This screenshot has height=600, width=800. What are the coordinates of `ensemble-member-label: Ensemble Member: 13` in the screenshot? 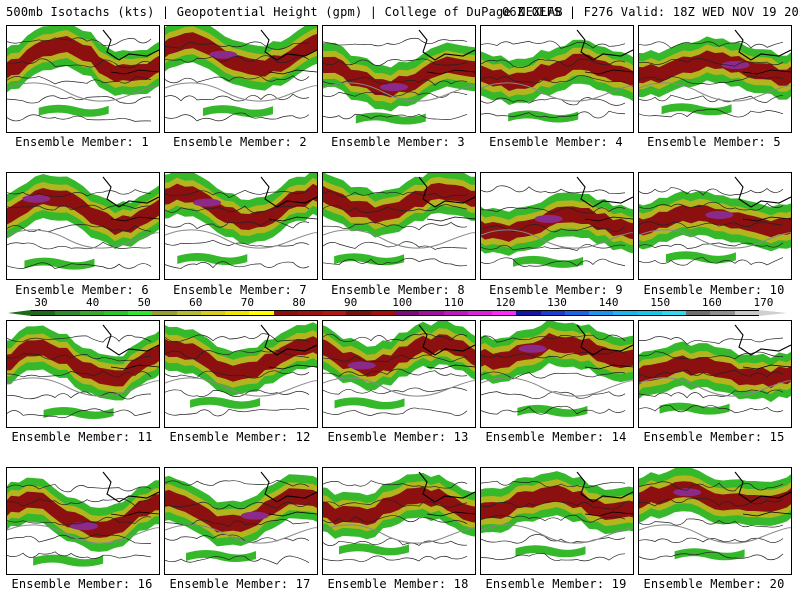 It's located at (398, 437).